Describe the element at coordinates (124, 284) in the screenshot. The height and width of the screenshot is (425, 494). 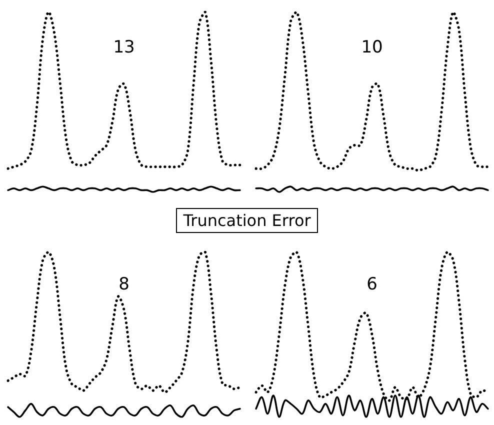
I see `text: 8` at that location.